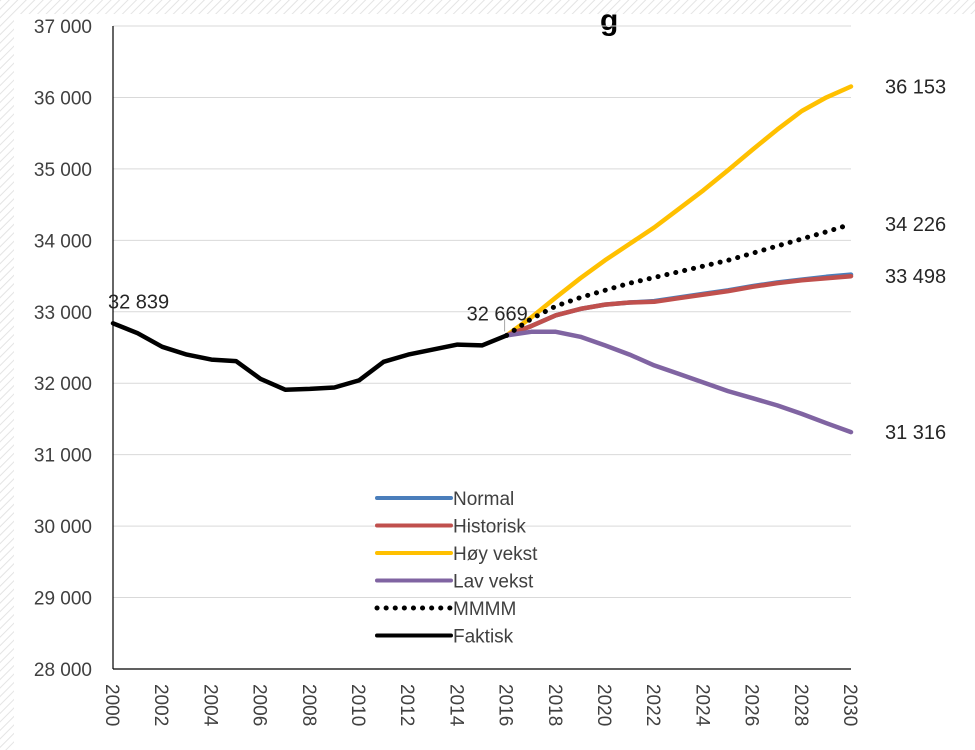 The height and width of the screenshot is (750, 975). What do you see at coordinates (609, 20) in the screenshot?
I see `chart-title: g` at bounding box center [609, 20].